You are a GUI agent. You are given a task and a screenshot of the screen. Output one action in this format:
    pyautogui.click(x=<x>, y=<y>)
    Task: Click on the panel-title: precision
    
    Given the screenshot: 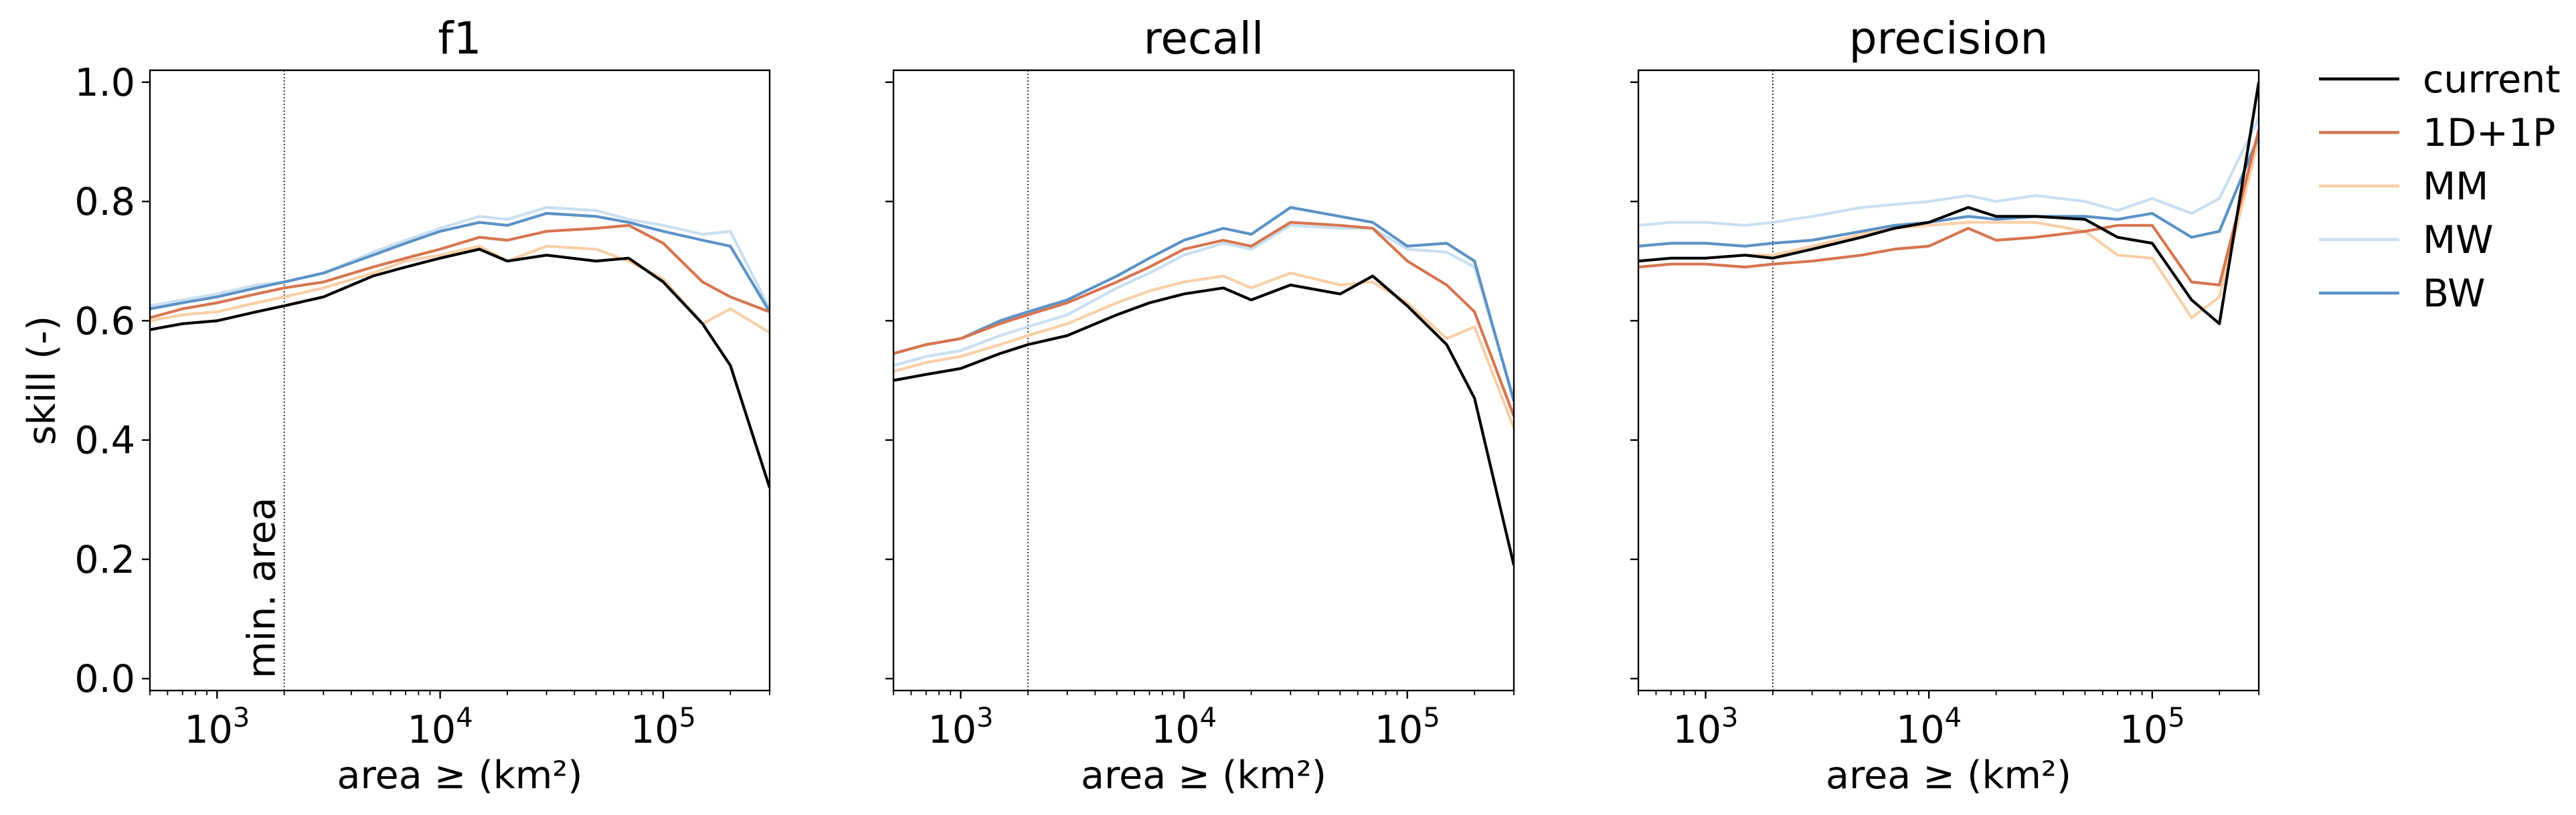 What is the action you would take?
    pyautogui.click(x=1949, y=38)
    